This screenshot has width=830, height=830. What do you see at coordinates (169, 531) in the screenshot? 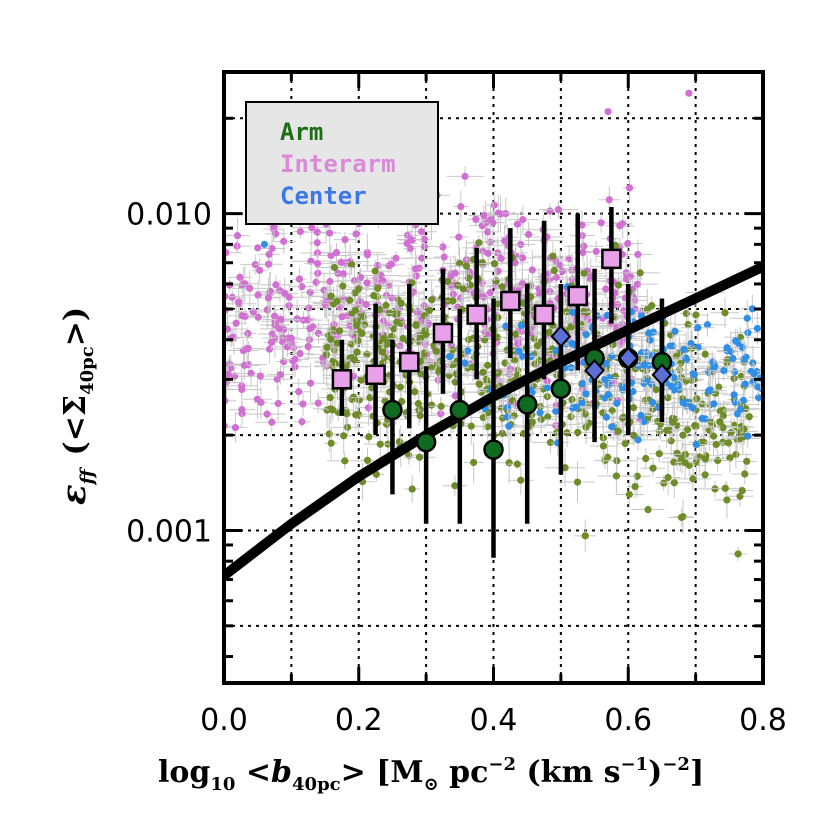
I see `y-tick-label: 0.001` at bounding box center [169, 531].